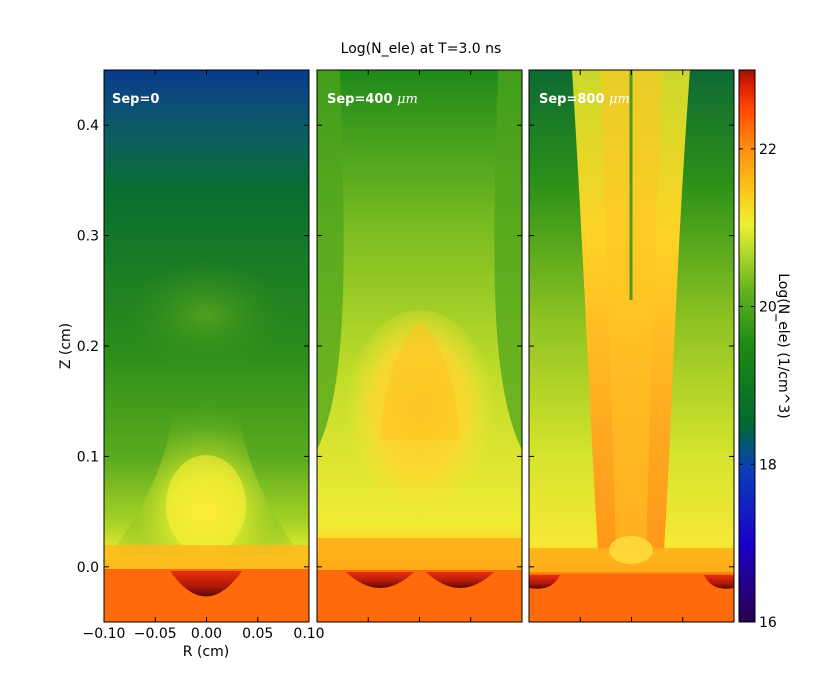 This screenshot has width=830, height=692. I want to click on colorbar-tick-label: 20, so click(768, 308).